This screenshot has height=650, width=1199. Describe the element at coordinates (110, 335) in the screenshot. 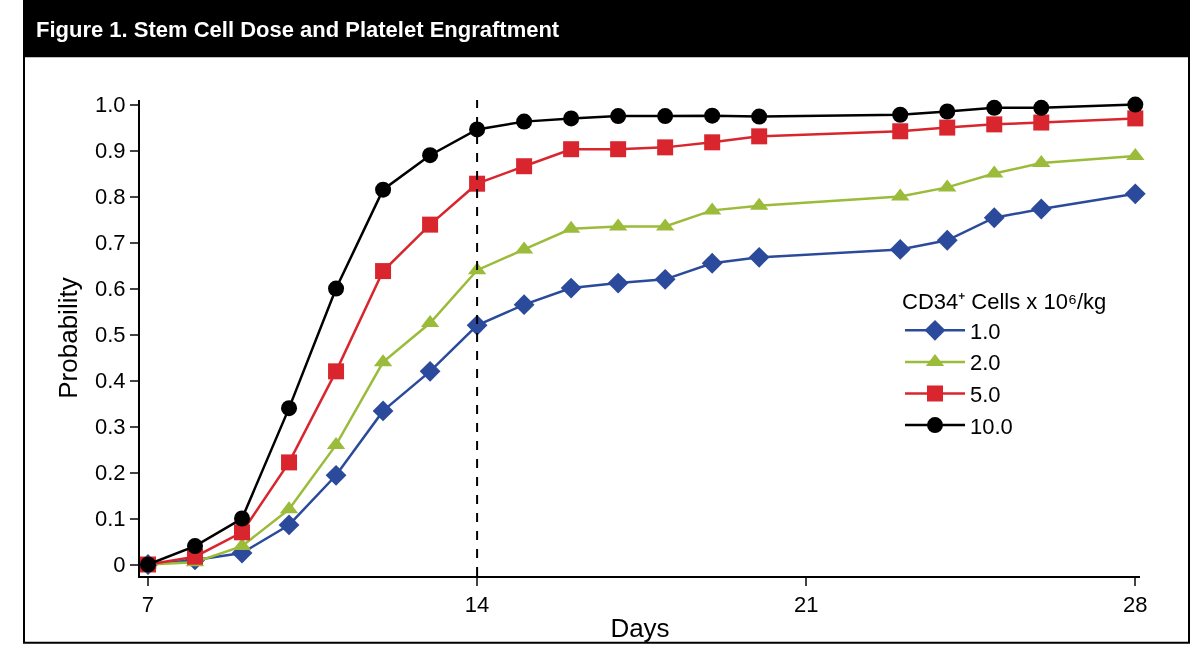

I see `y-tick-label: 0.5` at that location.